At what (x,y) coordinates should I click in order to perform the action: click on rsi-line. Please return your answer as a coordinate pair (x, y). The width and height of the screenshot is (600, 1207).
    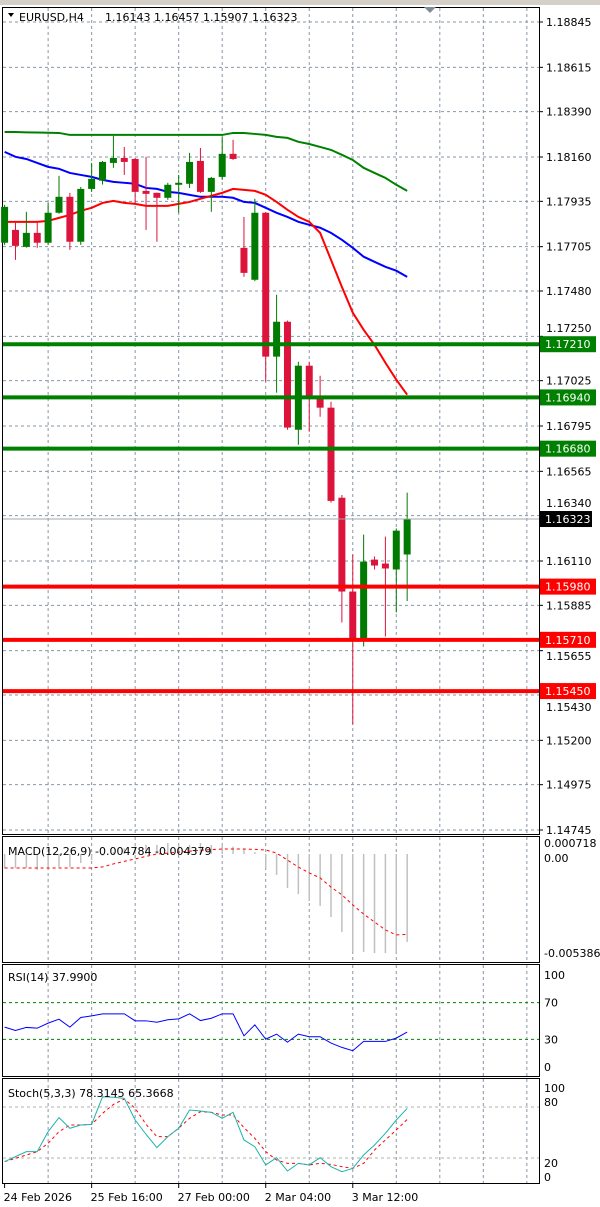
    Looking at the image, I should click on (206, 1032).